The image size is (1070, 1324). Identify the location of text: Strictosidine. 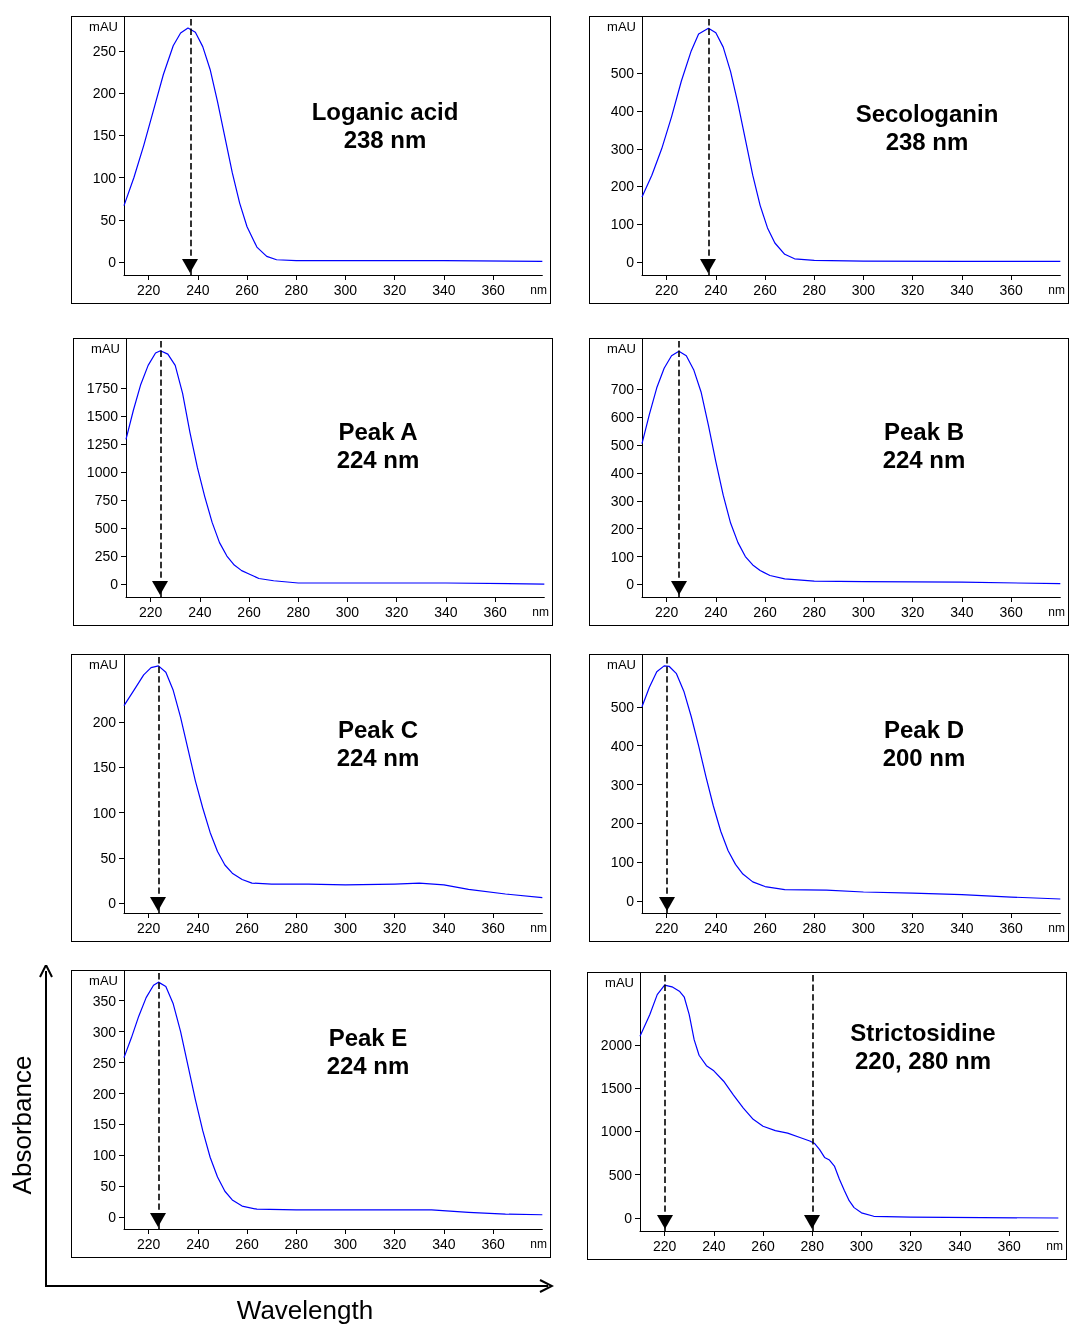
(923, 1032).